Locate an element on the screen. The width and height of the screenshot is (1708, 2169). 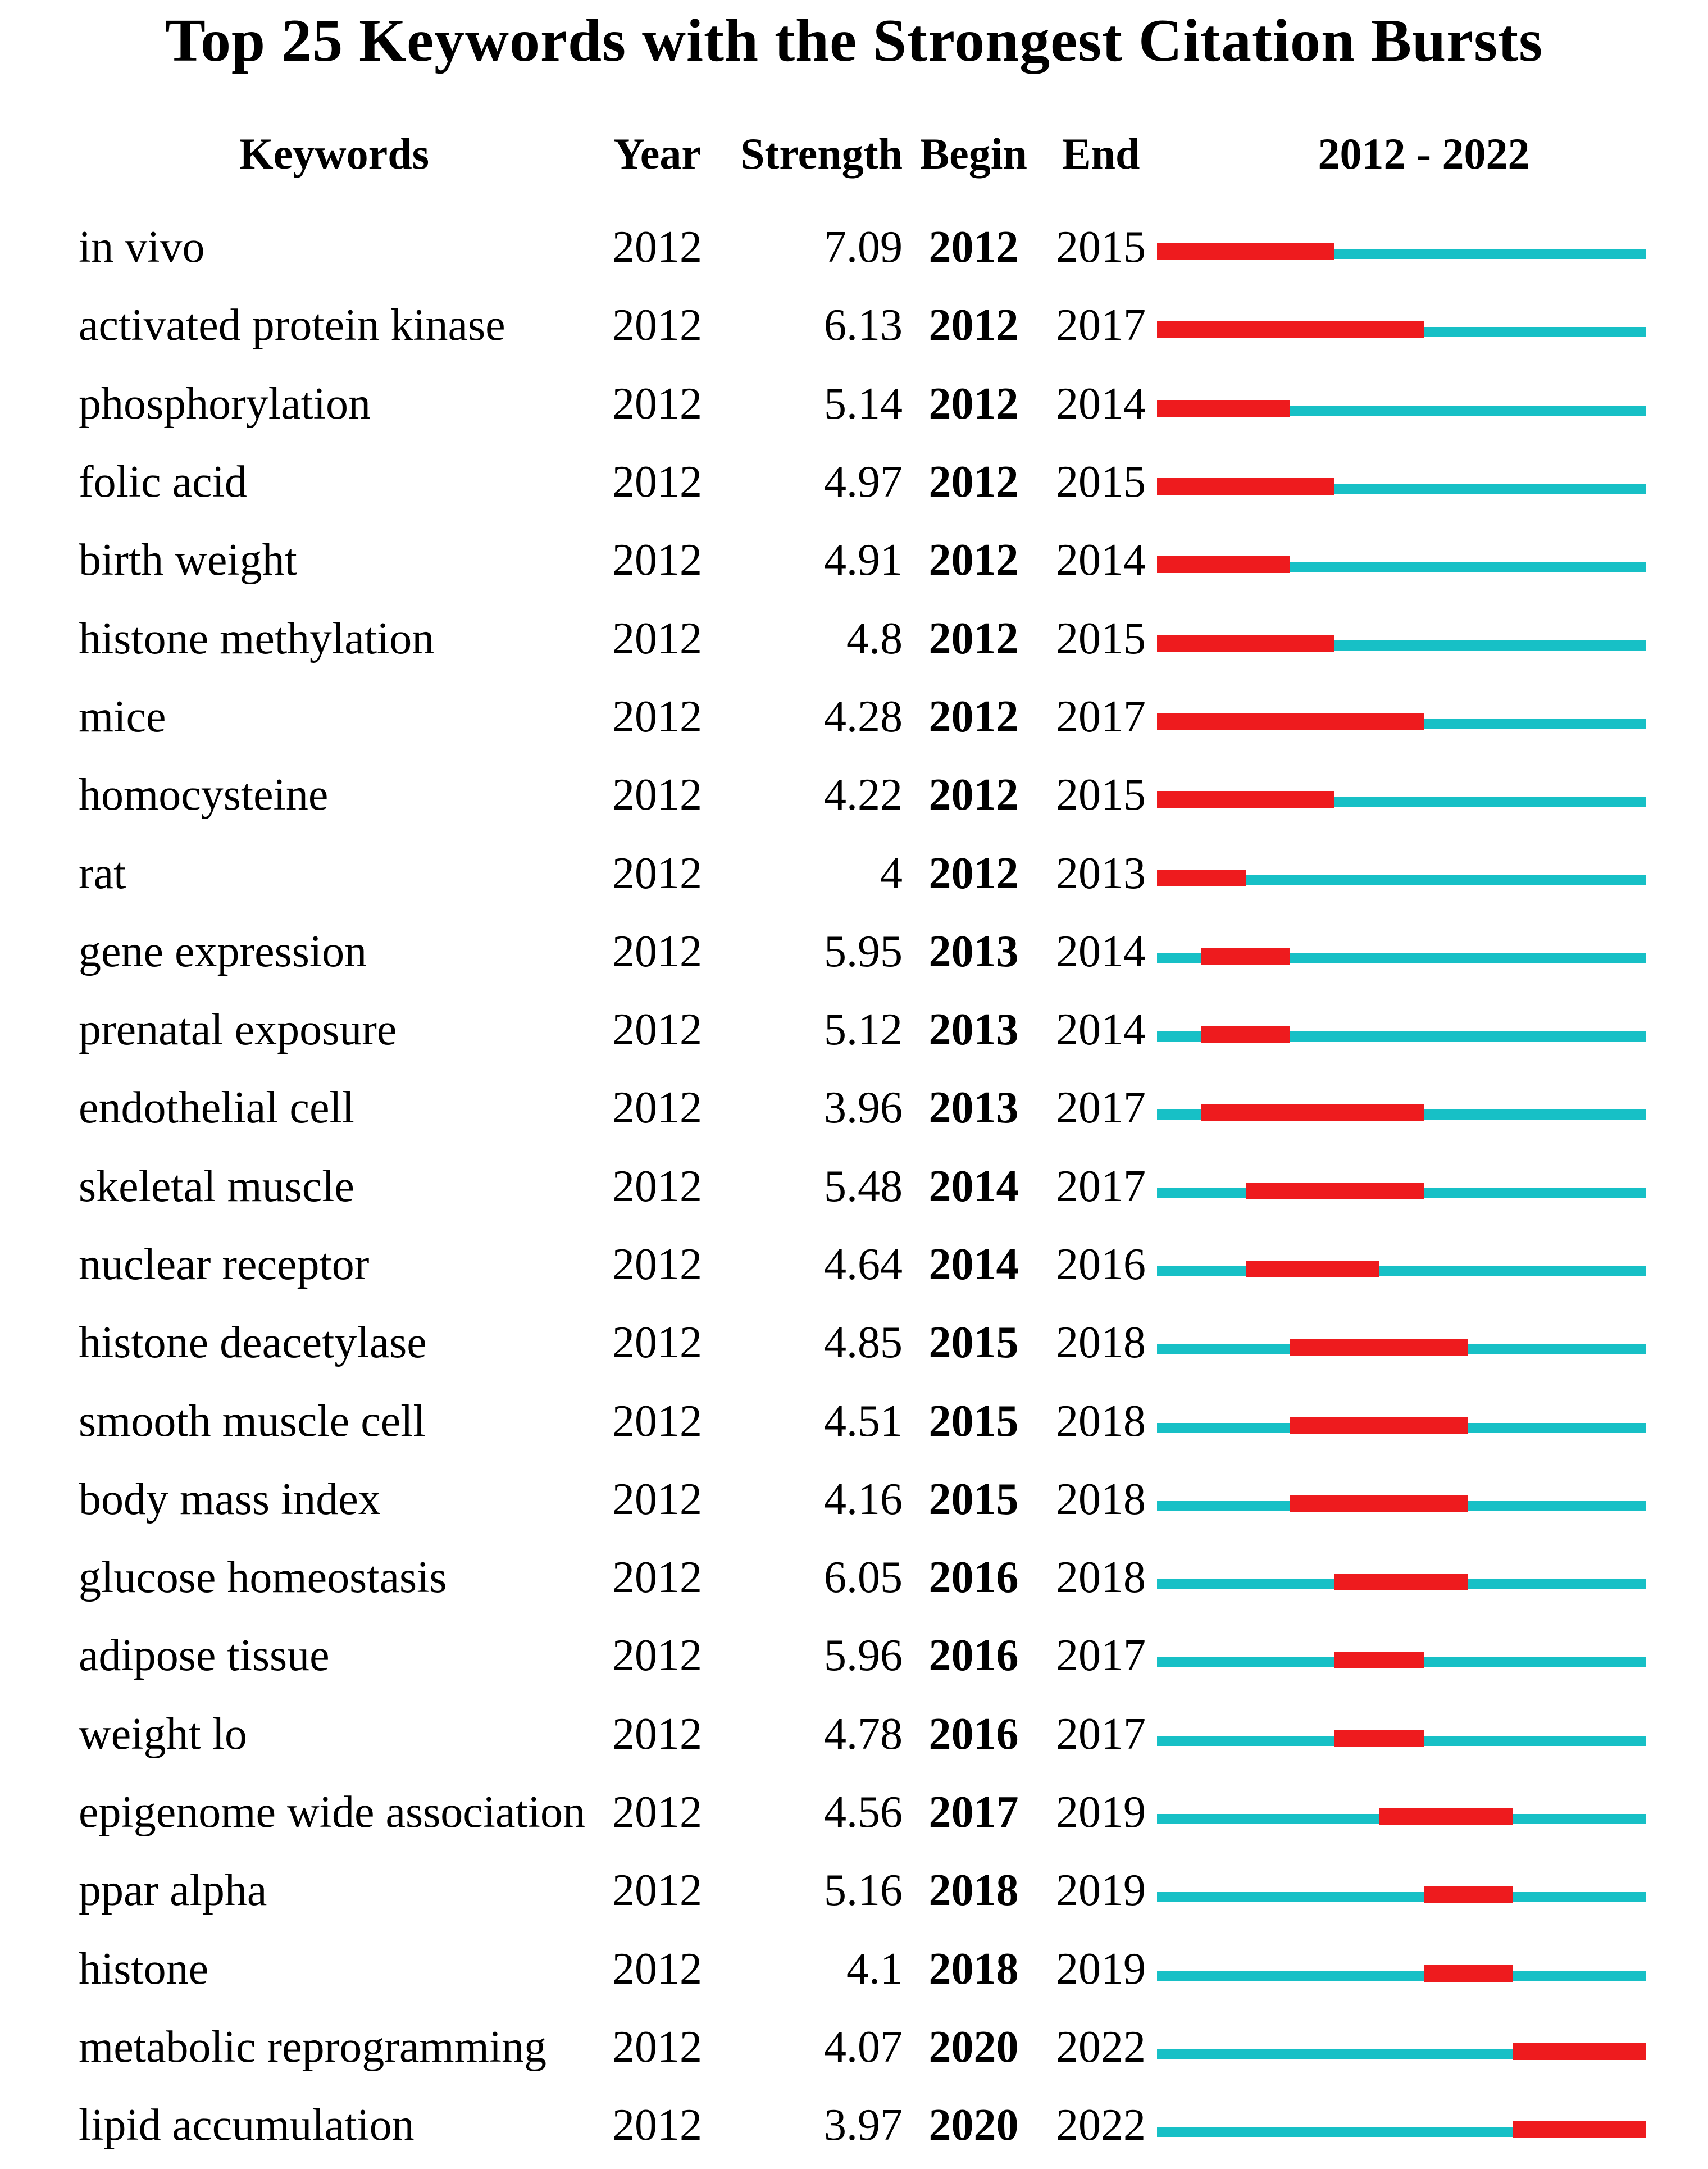
strength-value: 7.09 is located at coordinates (863, 247).